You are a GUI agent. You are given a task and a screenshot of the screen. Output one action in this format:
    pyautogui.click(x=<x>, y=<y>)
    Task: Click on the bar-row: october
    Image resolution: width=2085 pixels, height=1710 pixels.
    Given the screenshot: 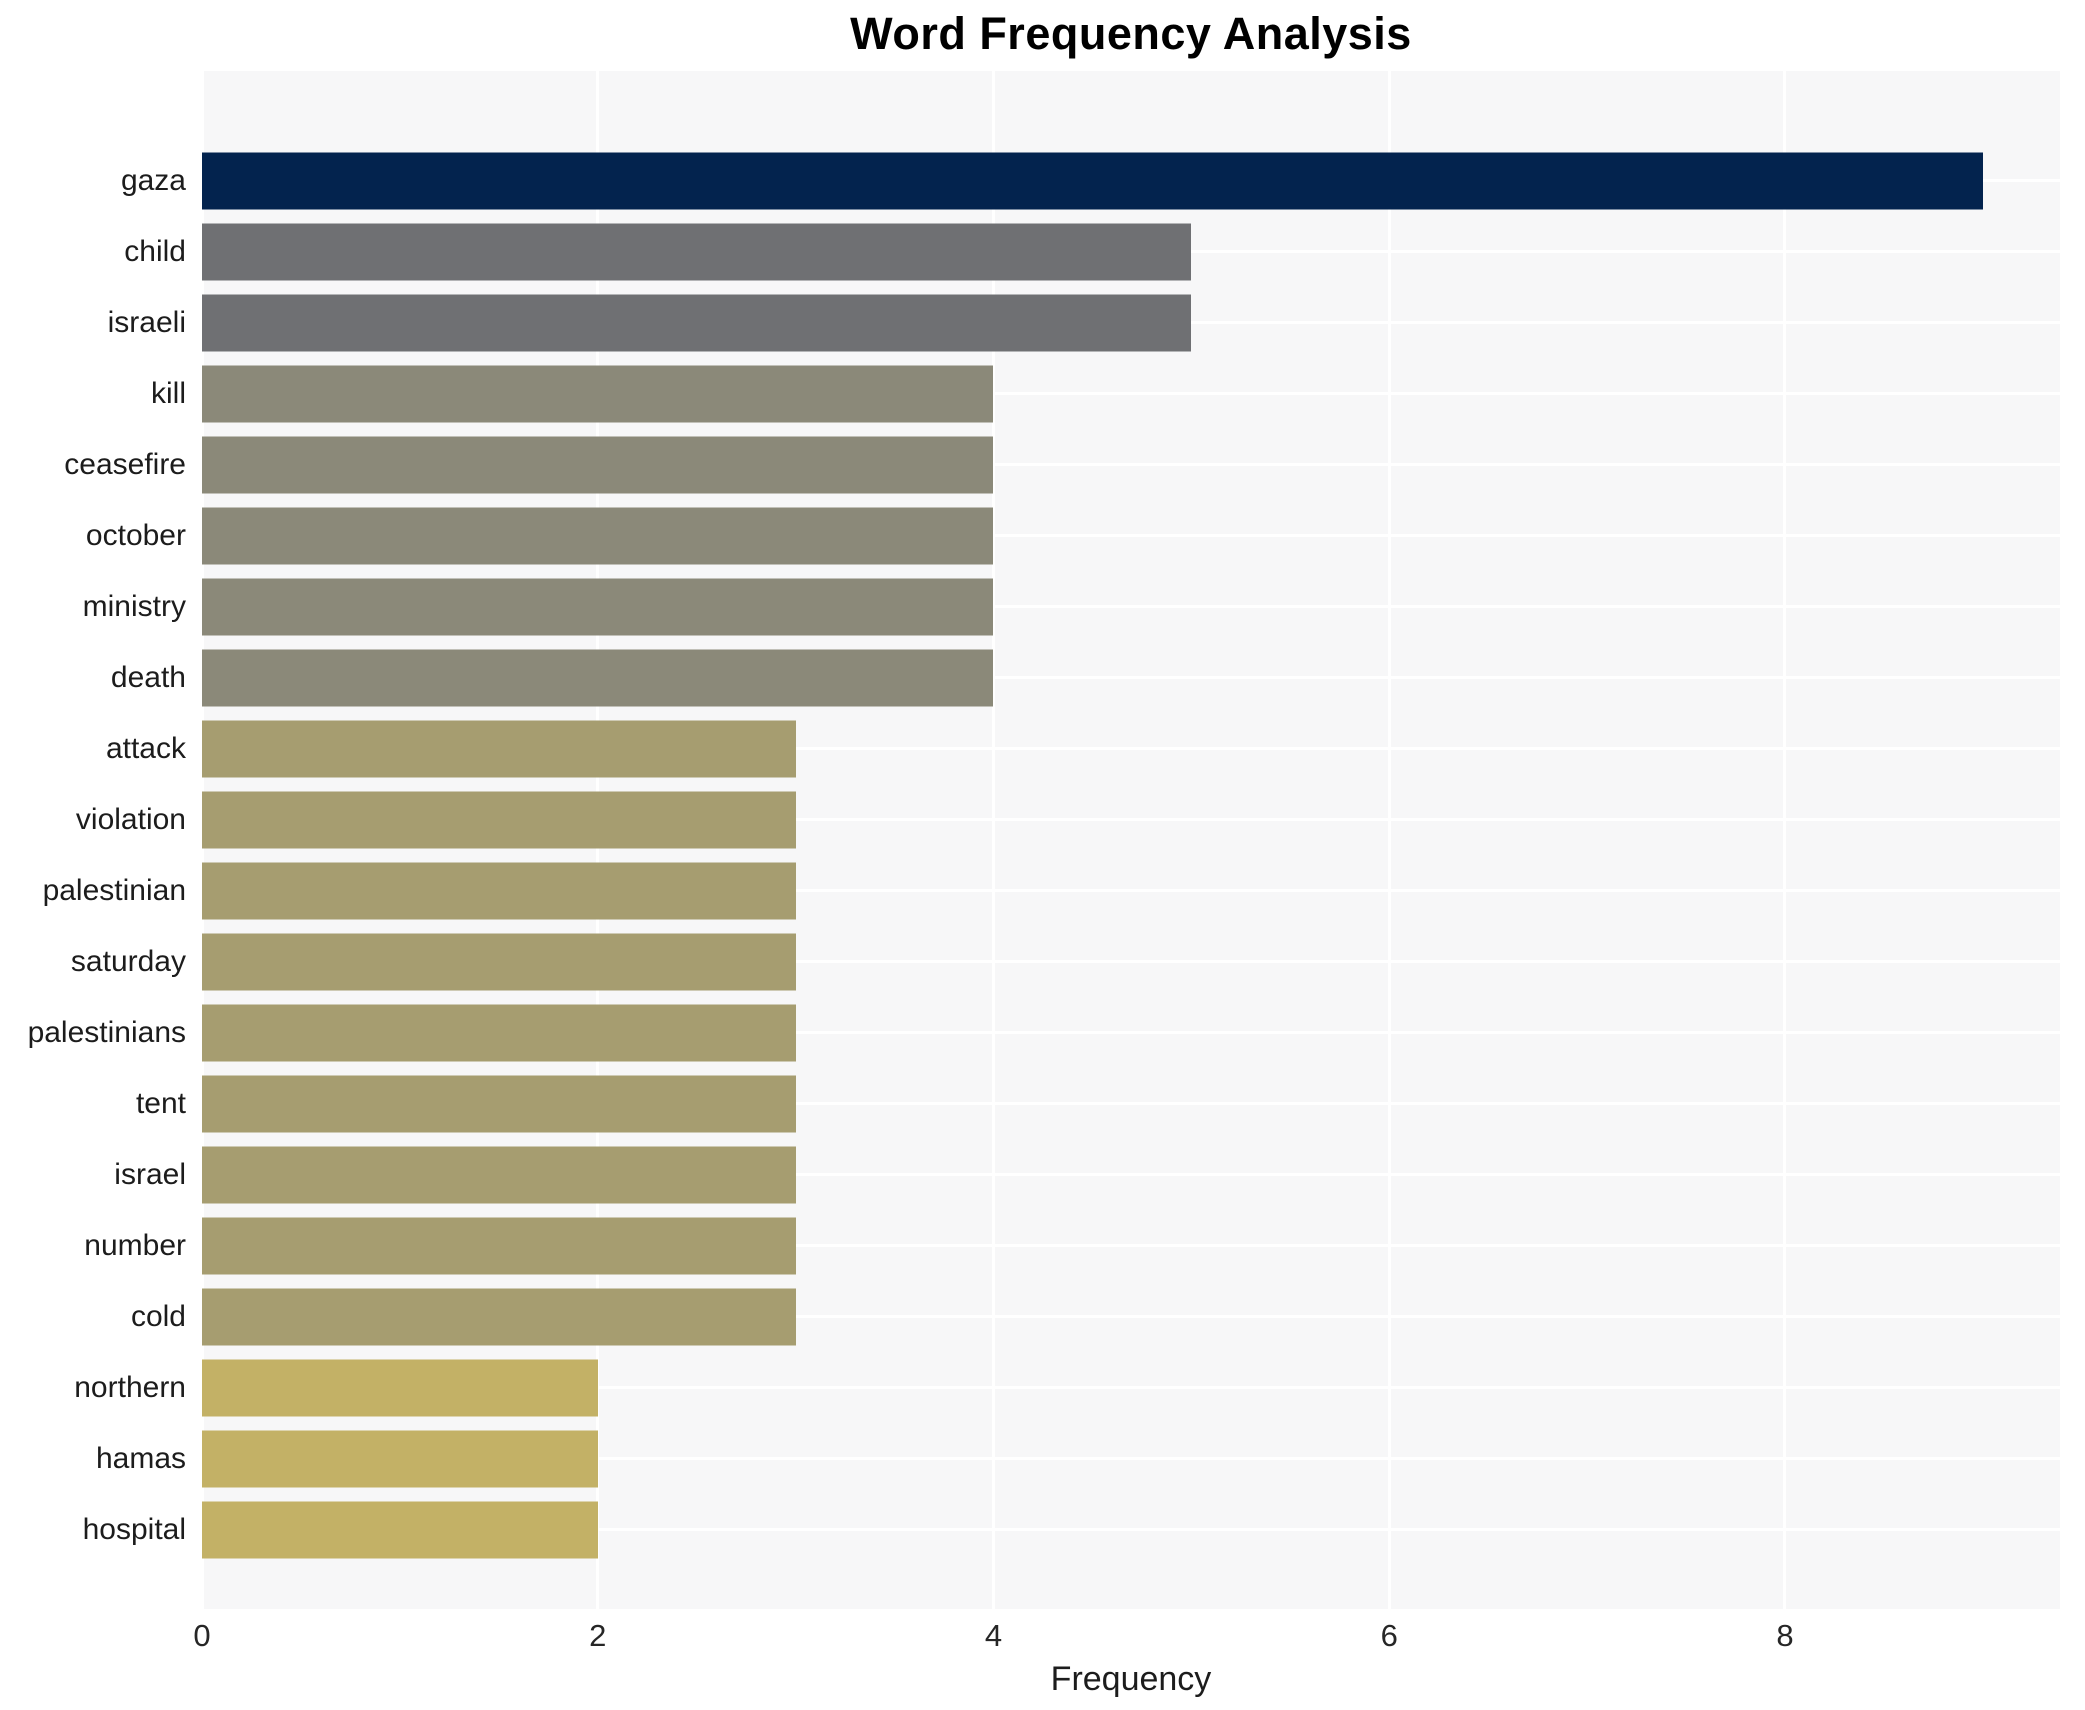 What is the action you would take?
    pyautogui.click(x=1073, y=535)
    